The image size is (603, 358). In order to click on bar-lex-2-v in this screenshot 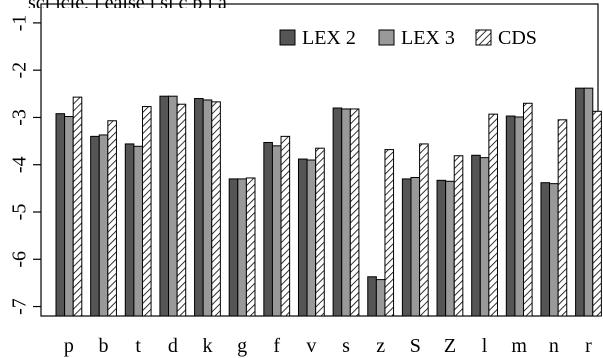, I will do `click(302, 237)`.